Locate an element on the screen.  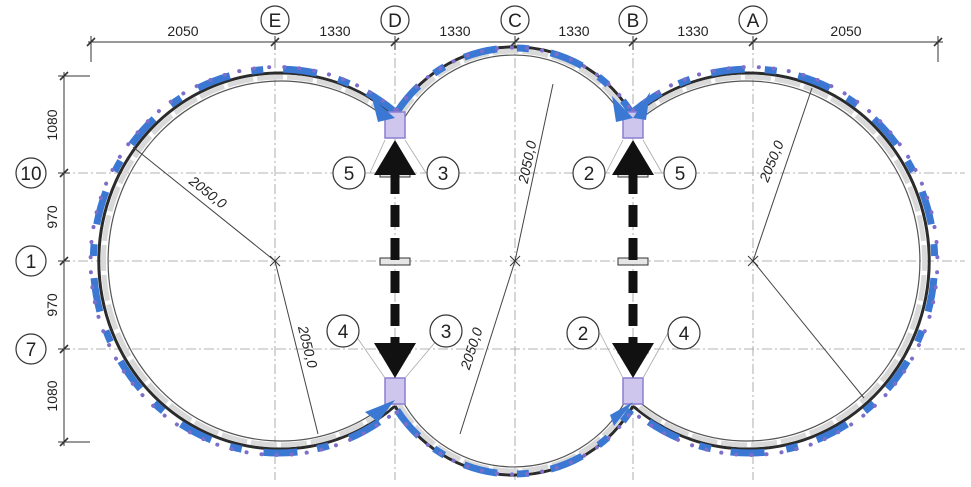
row-bubbles is located at coordinates (31, 261).